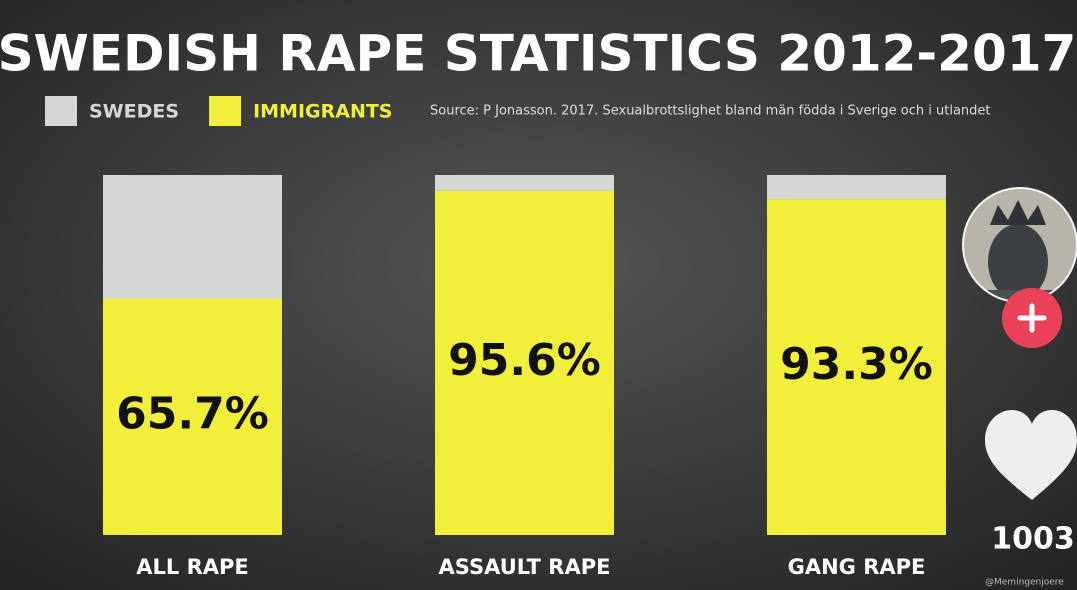 The image size is (1077, 590). Describe the element at coordinates (538, 54) in the screenshot. I see `chart-title: SWEDISH RAPE STATISTICS 2012-2017` at that location.